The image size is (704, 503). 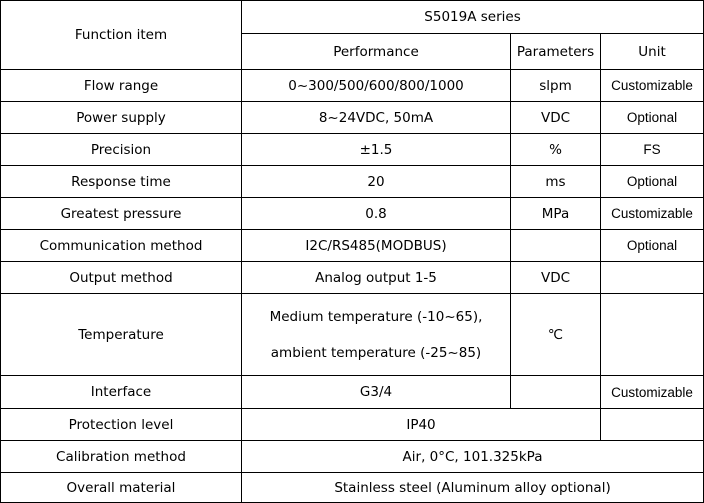 I want to click on performance-cell: 0~300/500/600/800/1000, so click(x=376, y=85).